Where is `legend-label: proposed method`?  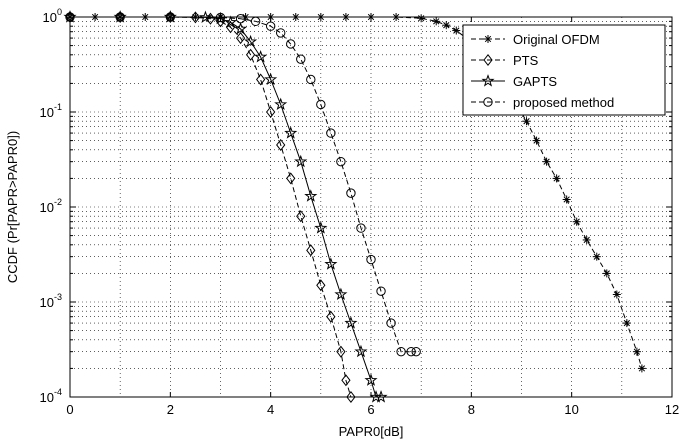 legend-label: proposed method is located at coordinates (563, 102).